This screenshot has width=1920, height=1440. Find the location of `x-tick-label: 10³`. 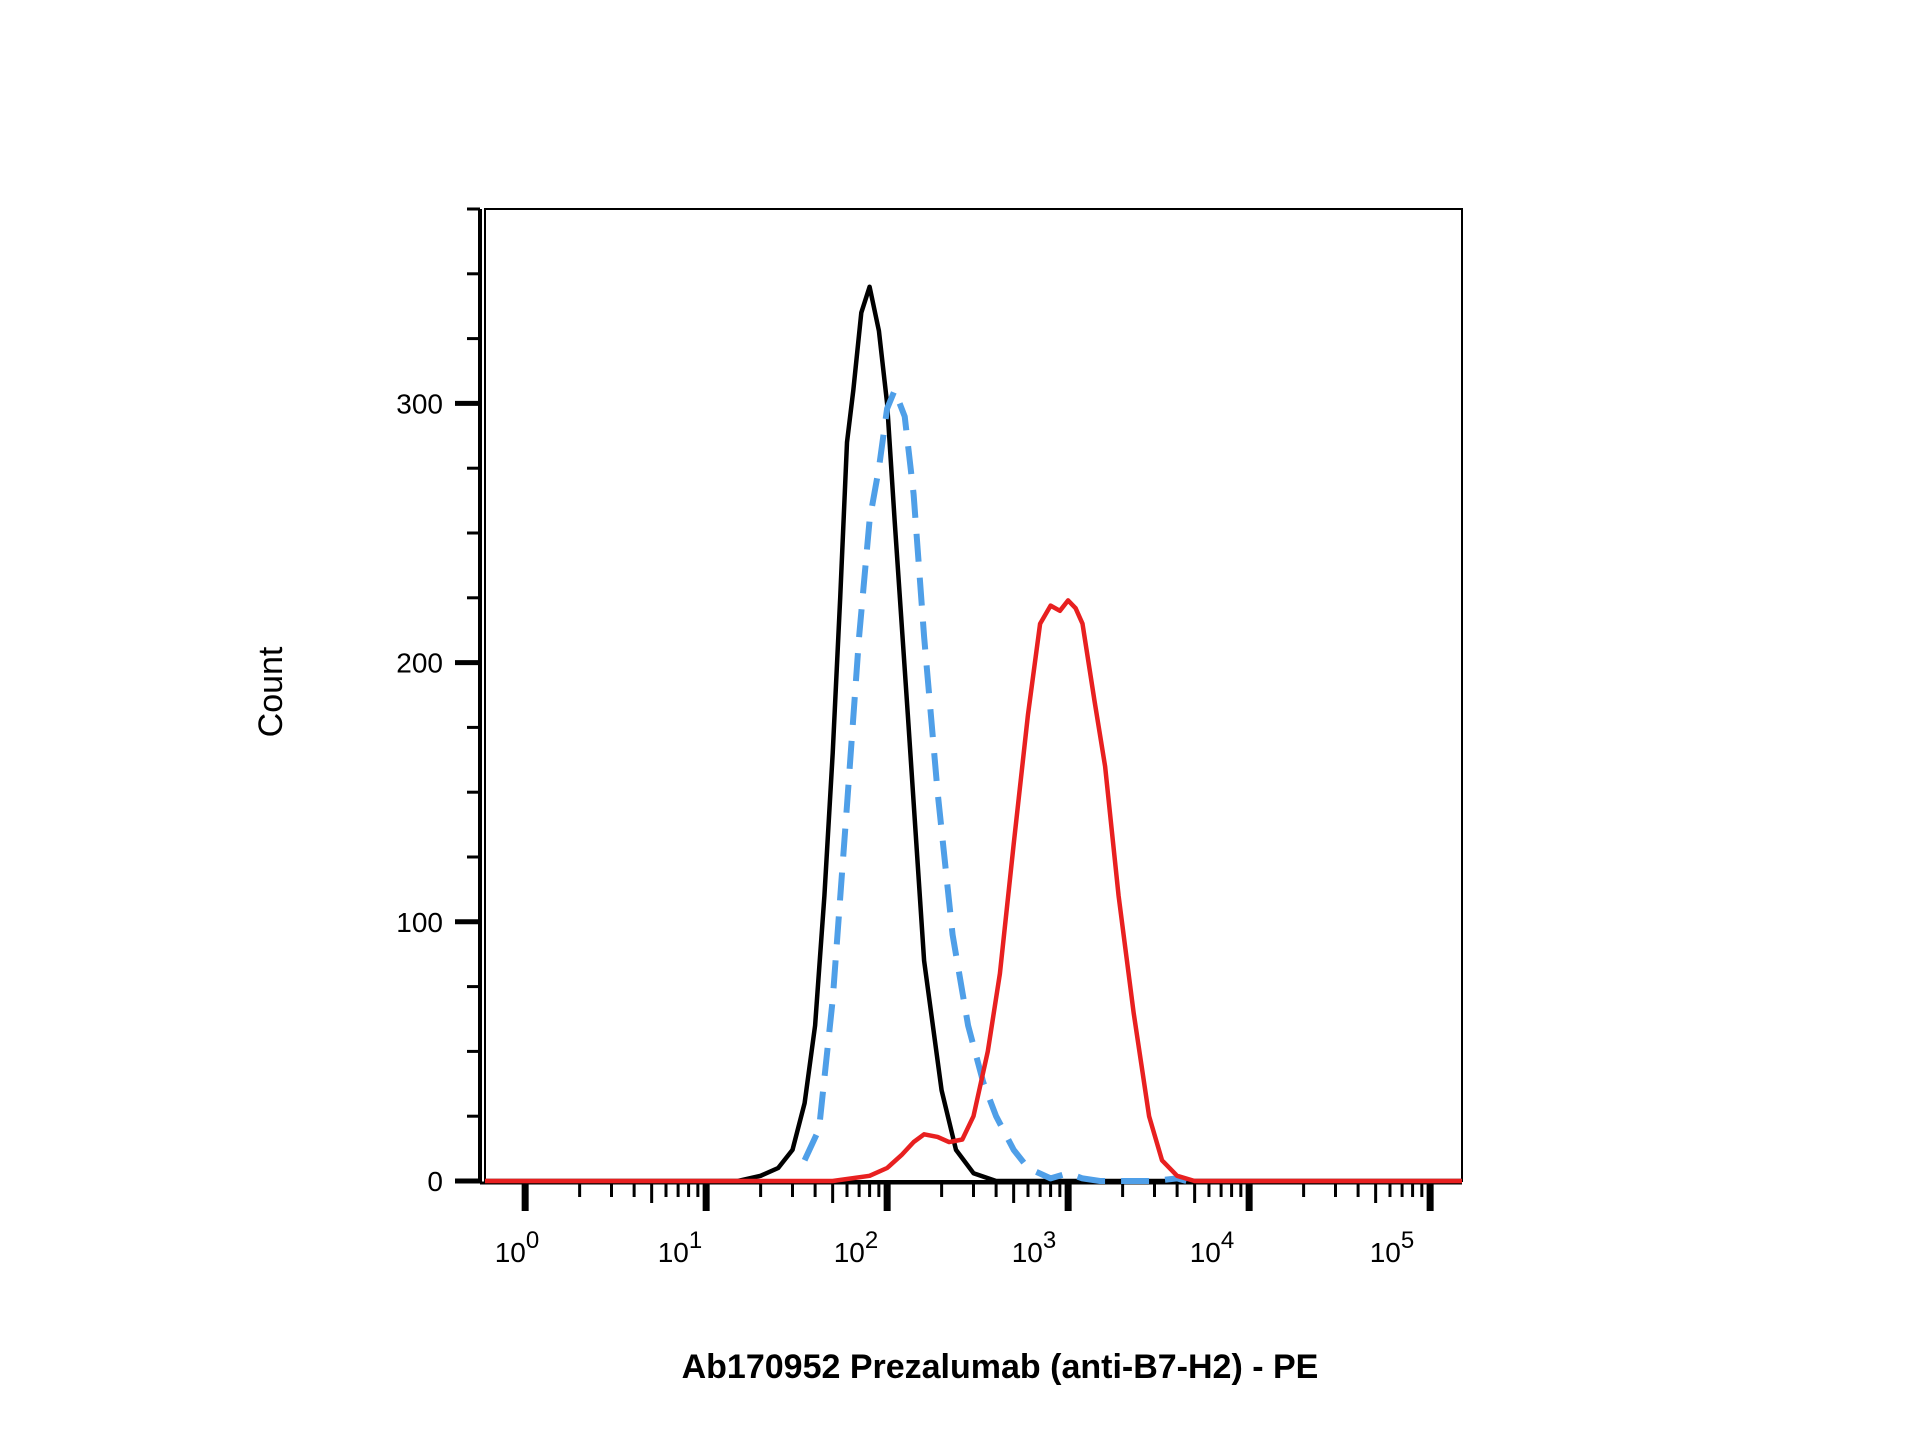

x-tick-label: 10³ is located at coordinates (1034, 1247).